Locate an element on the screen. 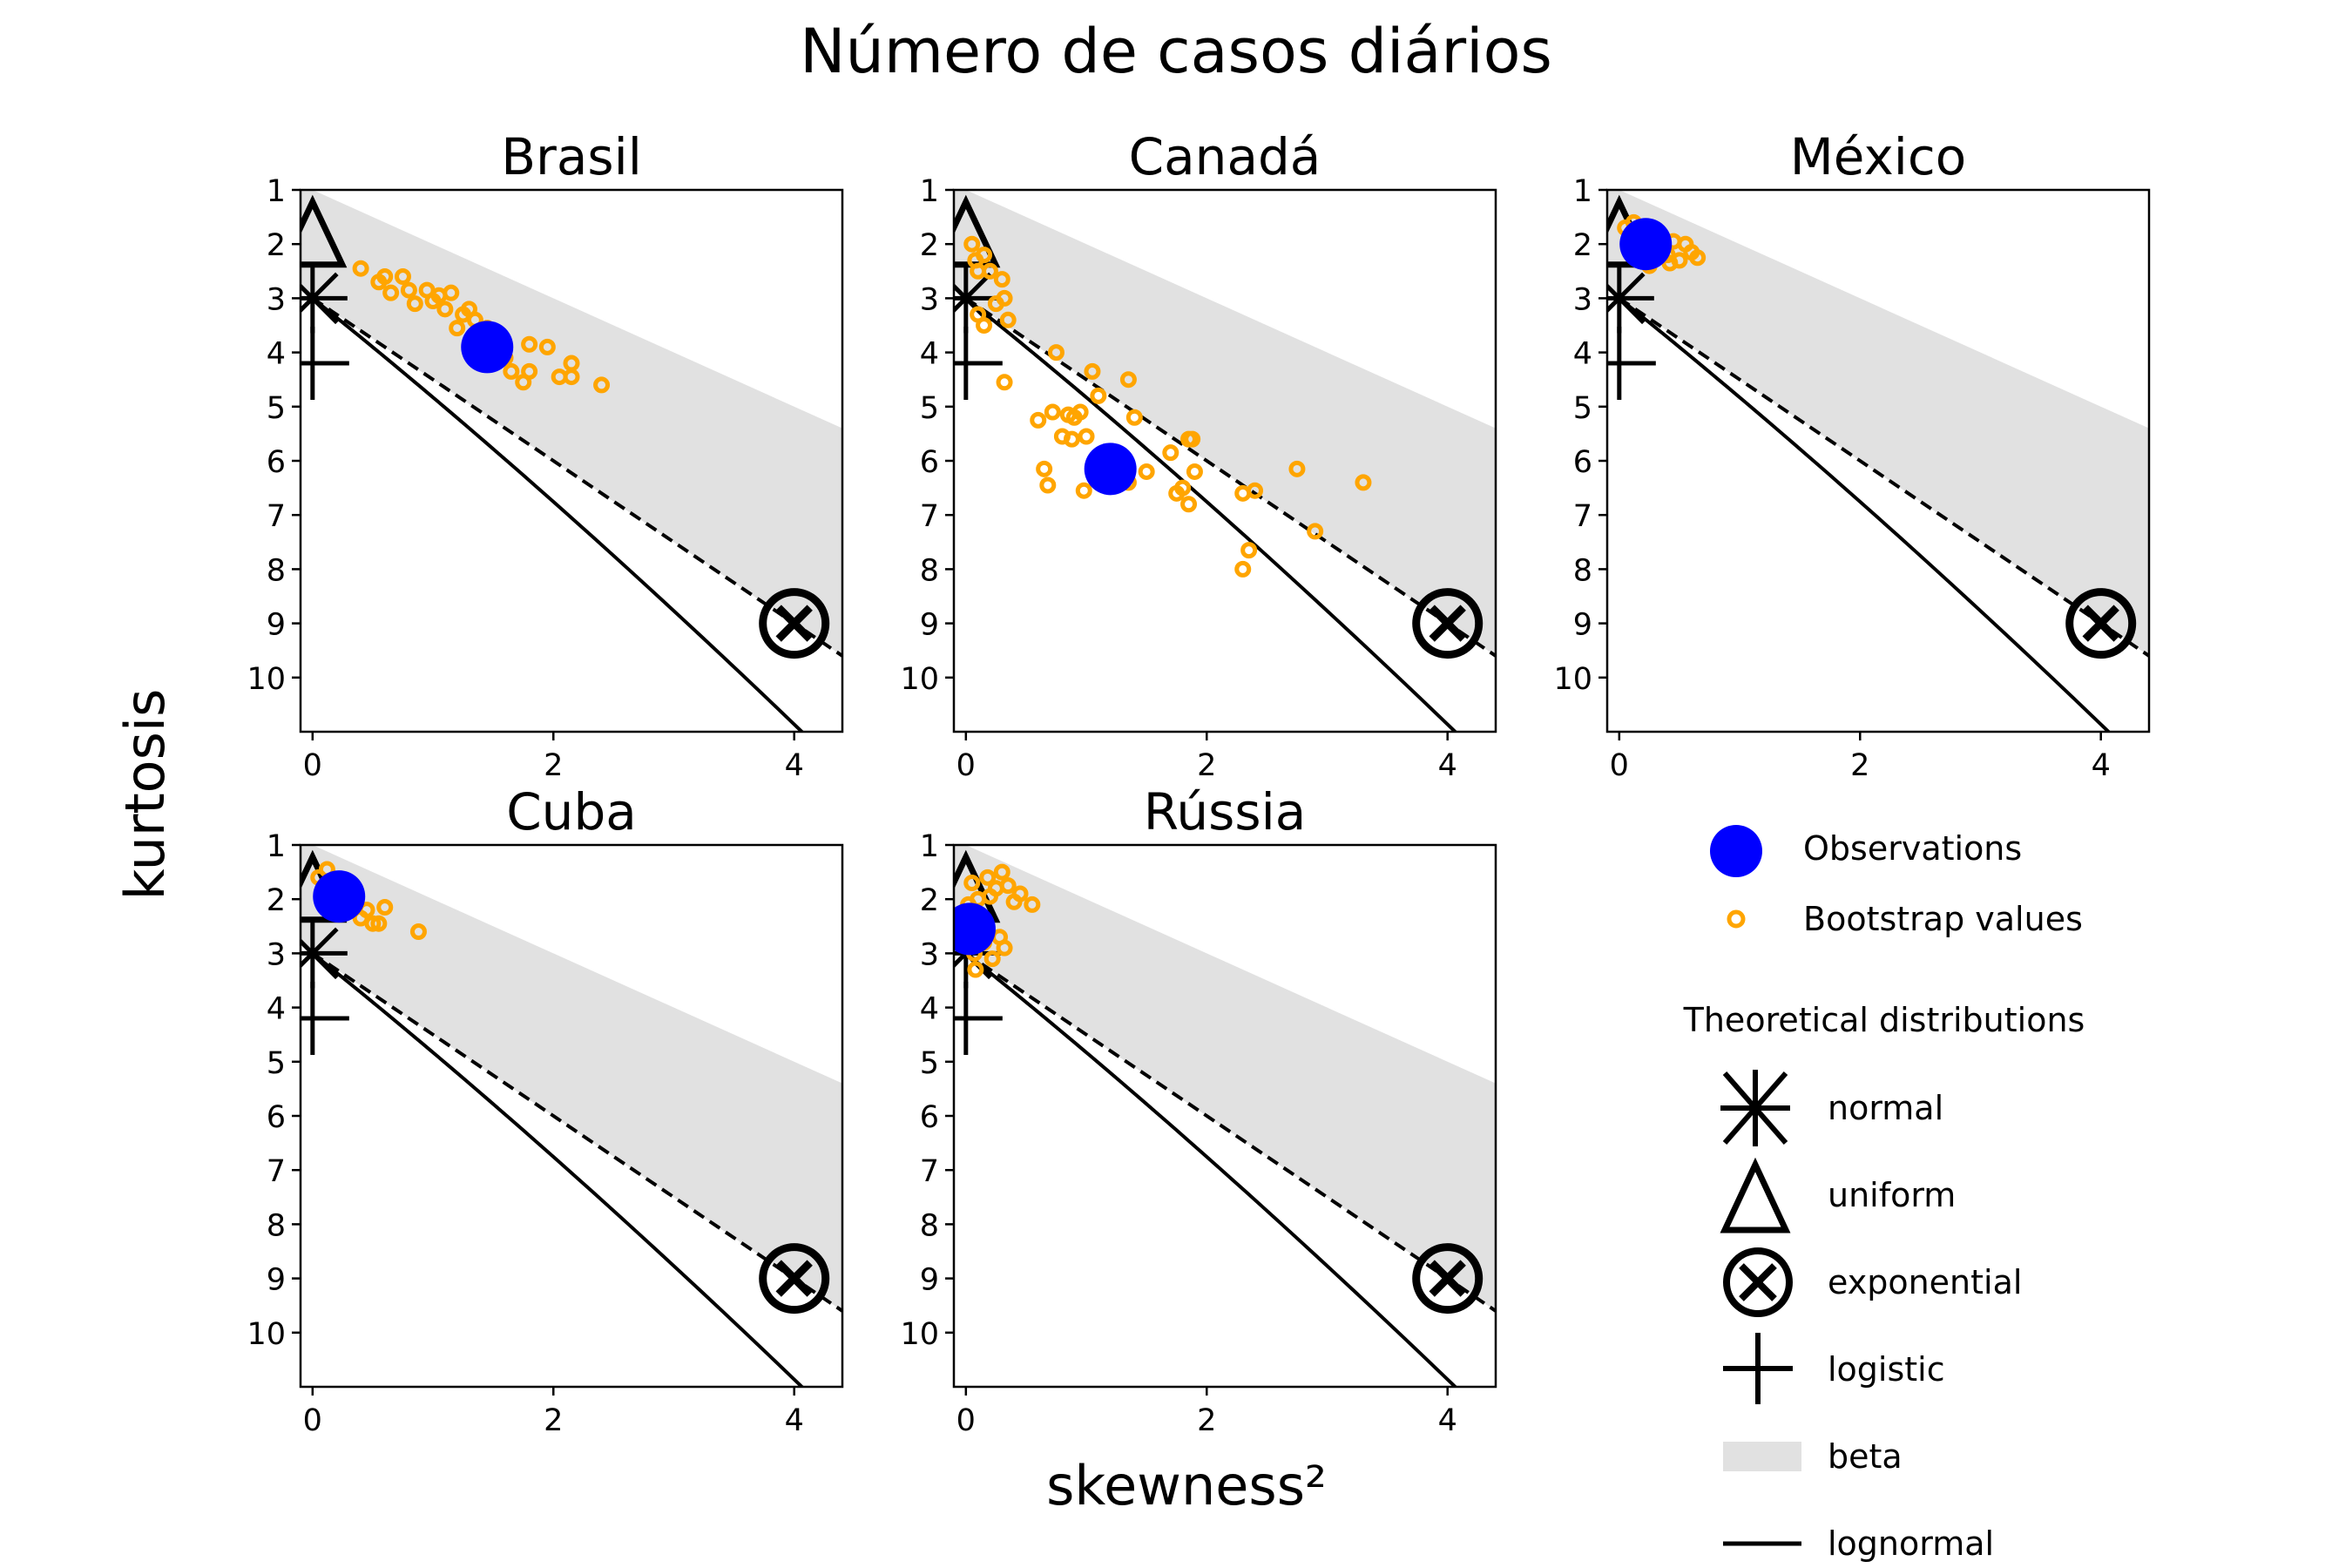 The image size is (2352, 1568). panel-1: 1 2 3 4 5 6 7 8 9 10 0 2 4 Brasil is located at coordinates (545, 455).